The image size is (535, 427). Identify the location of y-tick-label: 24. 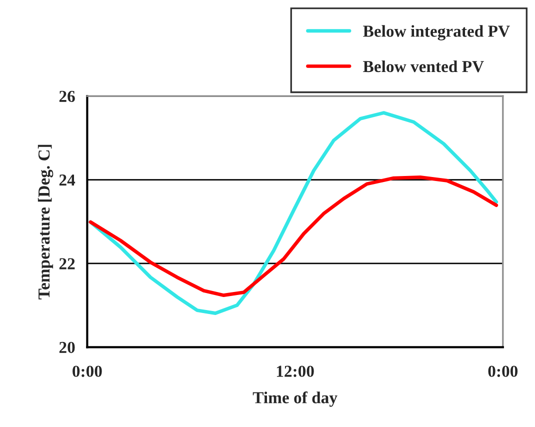
(67, 180).